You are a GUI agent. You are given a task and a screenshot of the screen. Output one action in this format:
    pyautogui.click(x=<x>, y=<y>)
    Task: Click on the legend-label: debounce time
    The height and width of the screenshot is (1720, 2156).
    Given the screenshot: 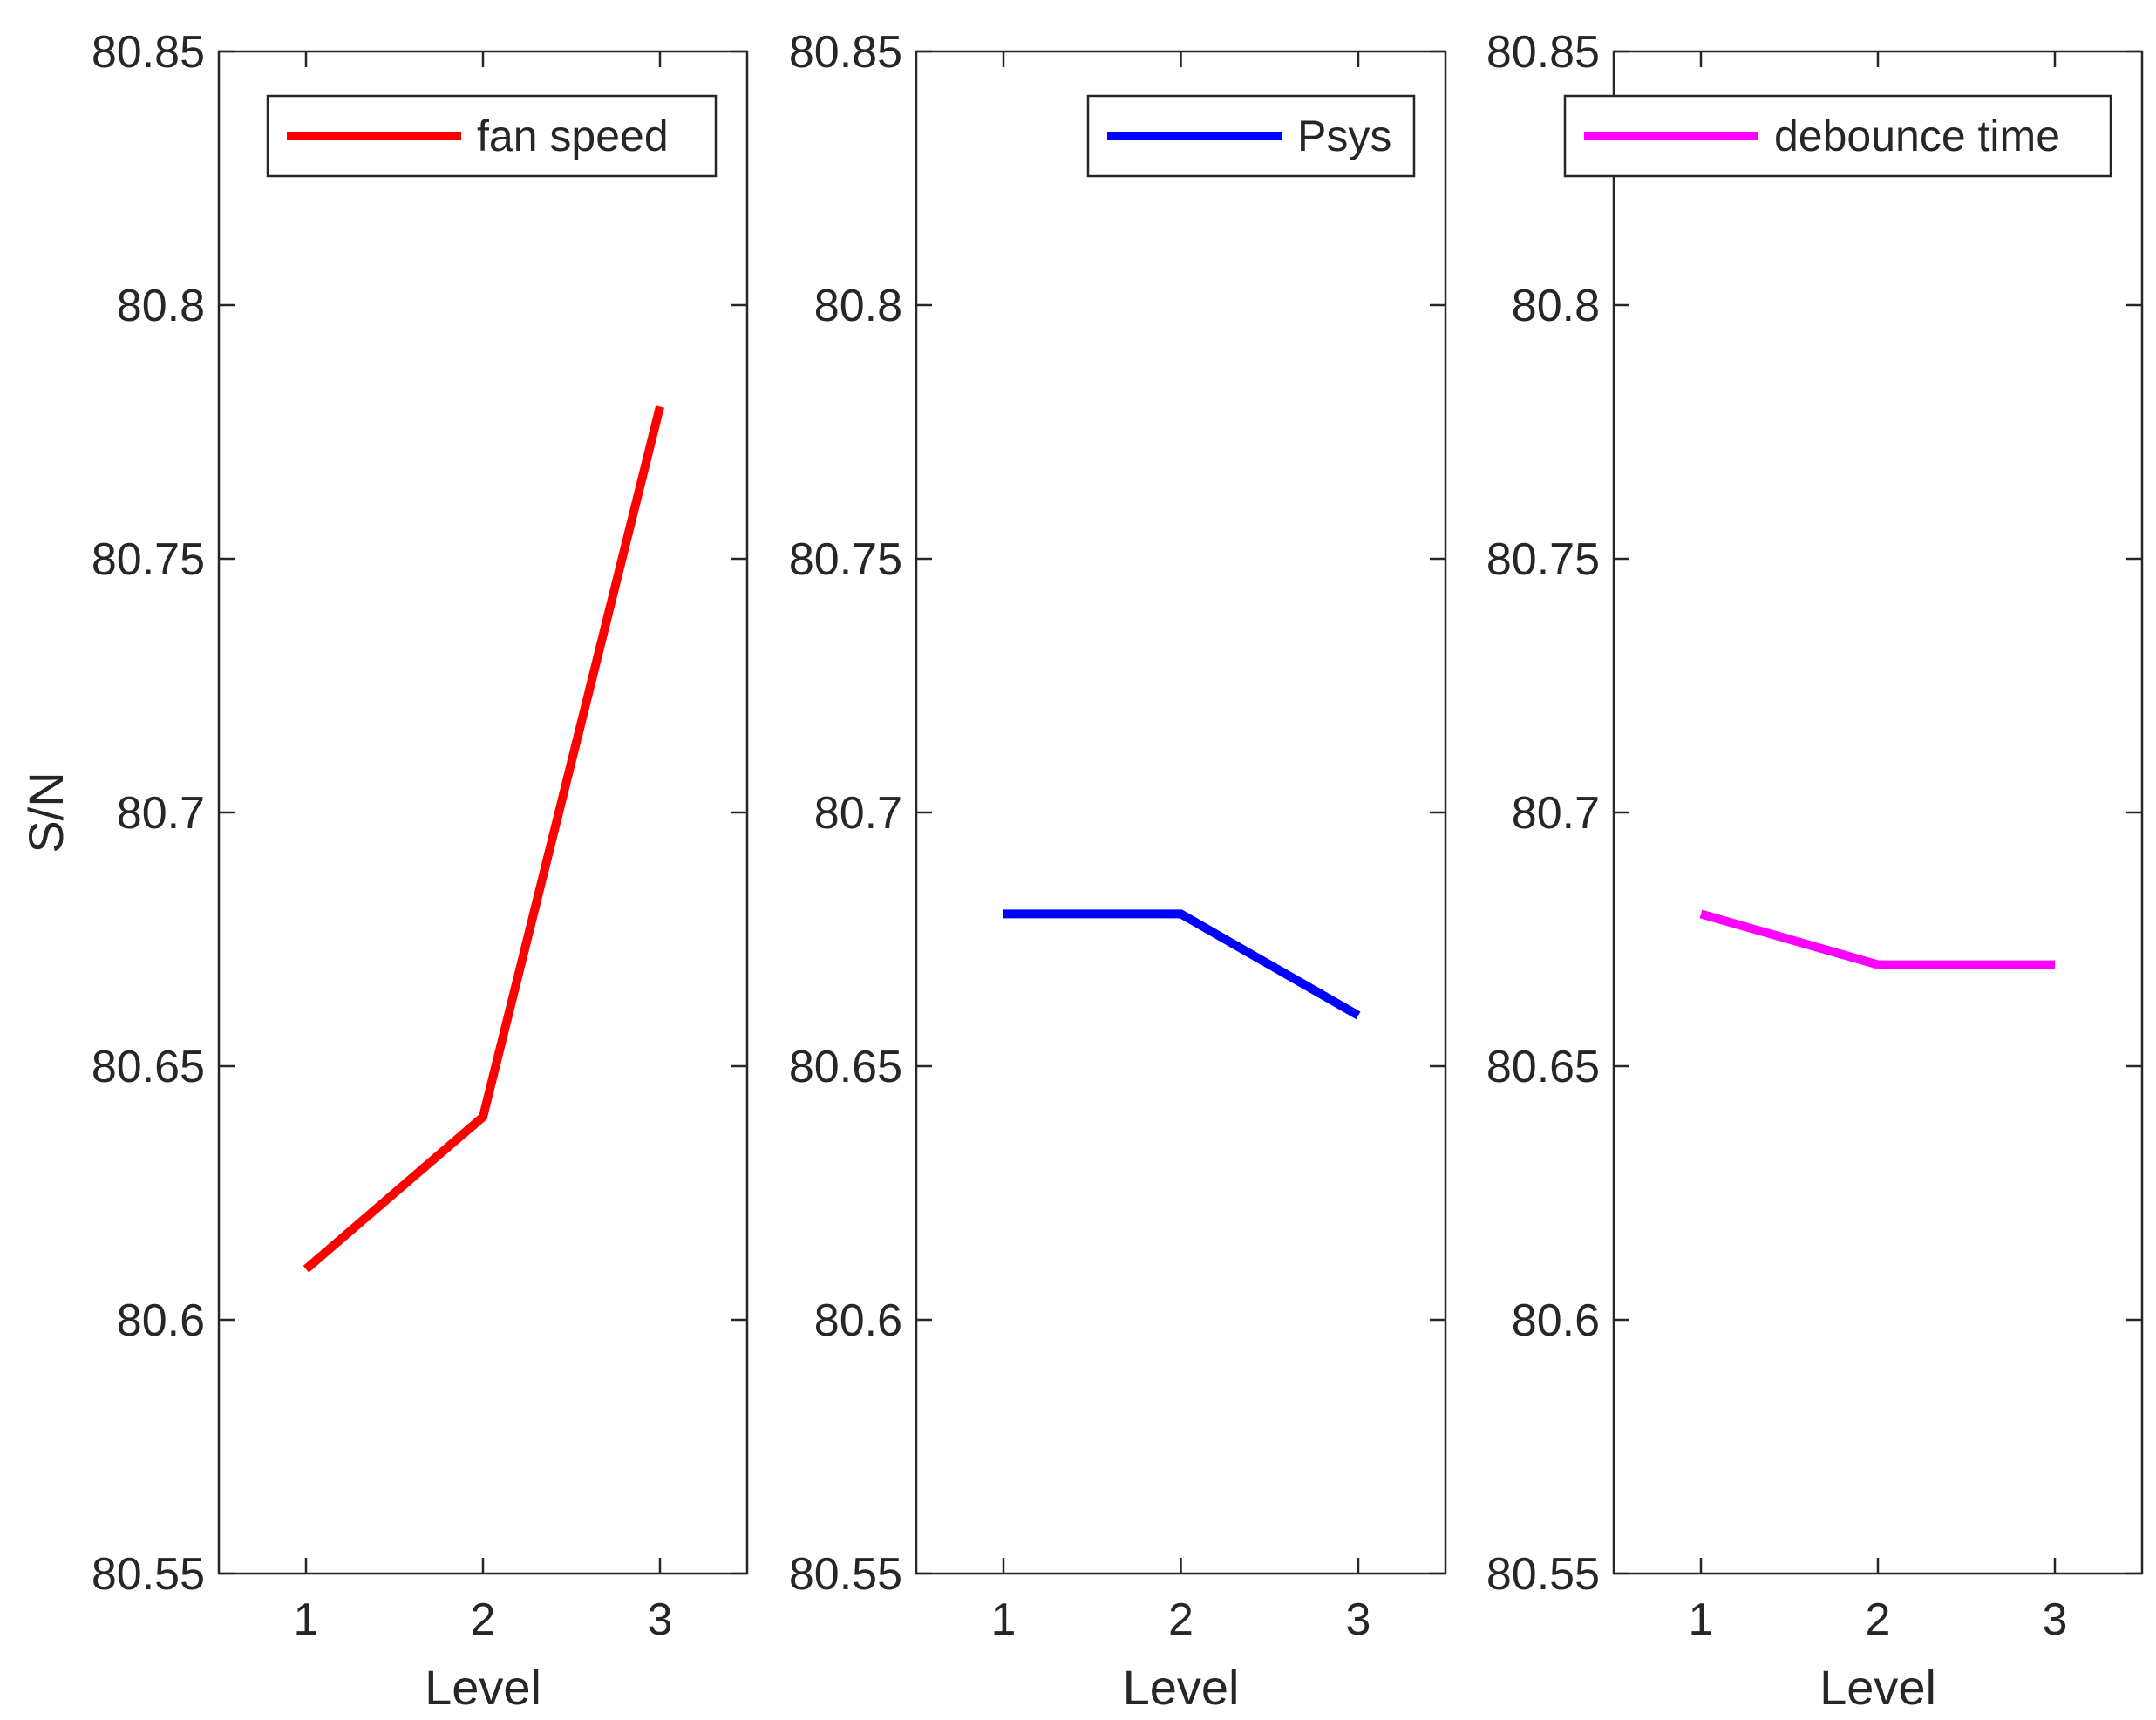 What is the action you would take?
    pyautogui.click(x=1917, y=136)
    